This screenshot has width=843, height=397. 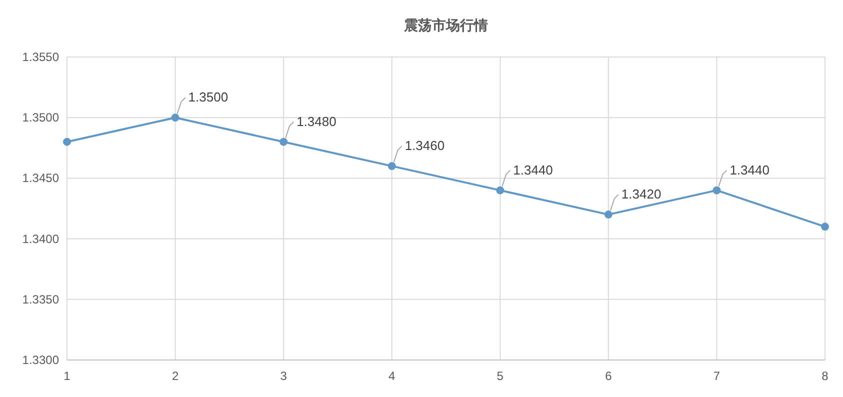 I want to click on x-tick-label: 8, so click(x=825, y=376).